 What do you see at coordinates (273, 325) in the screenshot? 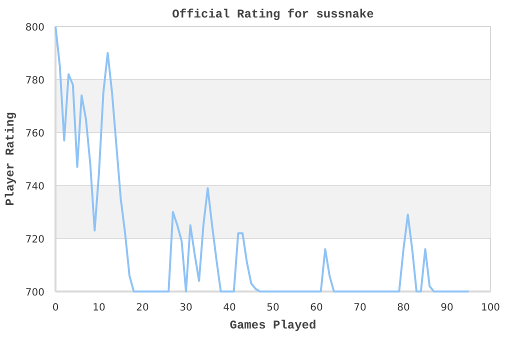
I see `x-axis-title: Games Played` at bounding box center [273, 325].